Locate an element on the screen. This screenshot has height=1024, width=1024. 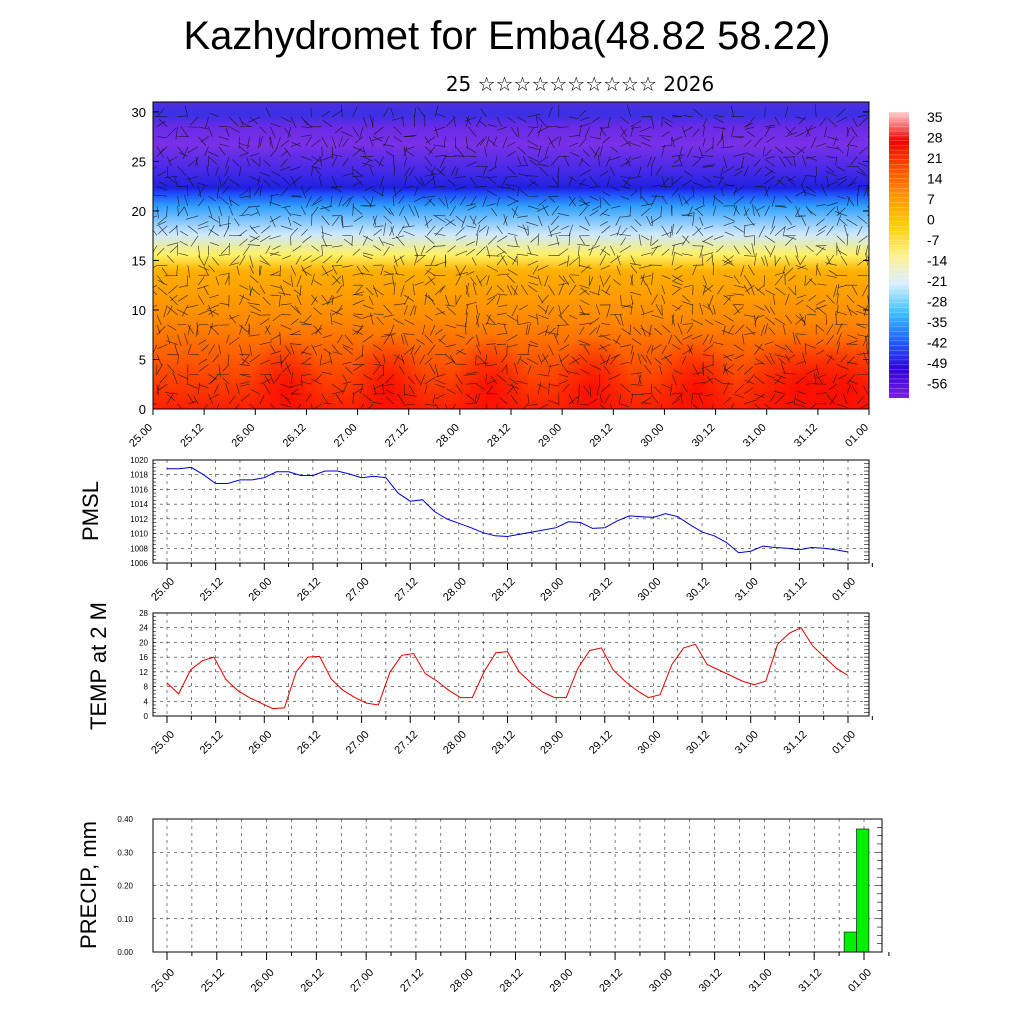
x-tick-label: 25.00 is located at coordinates (163, 590).